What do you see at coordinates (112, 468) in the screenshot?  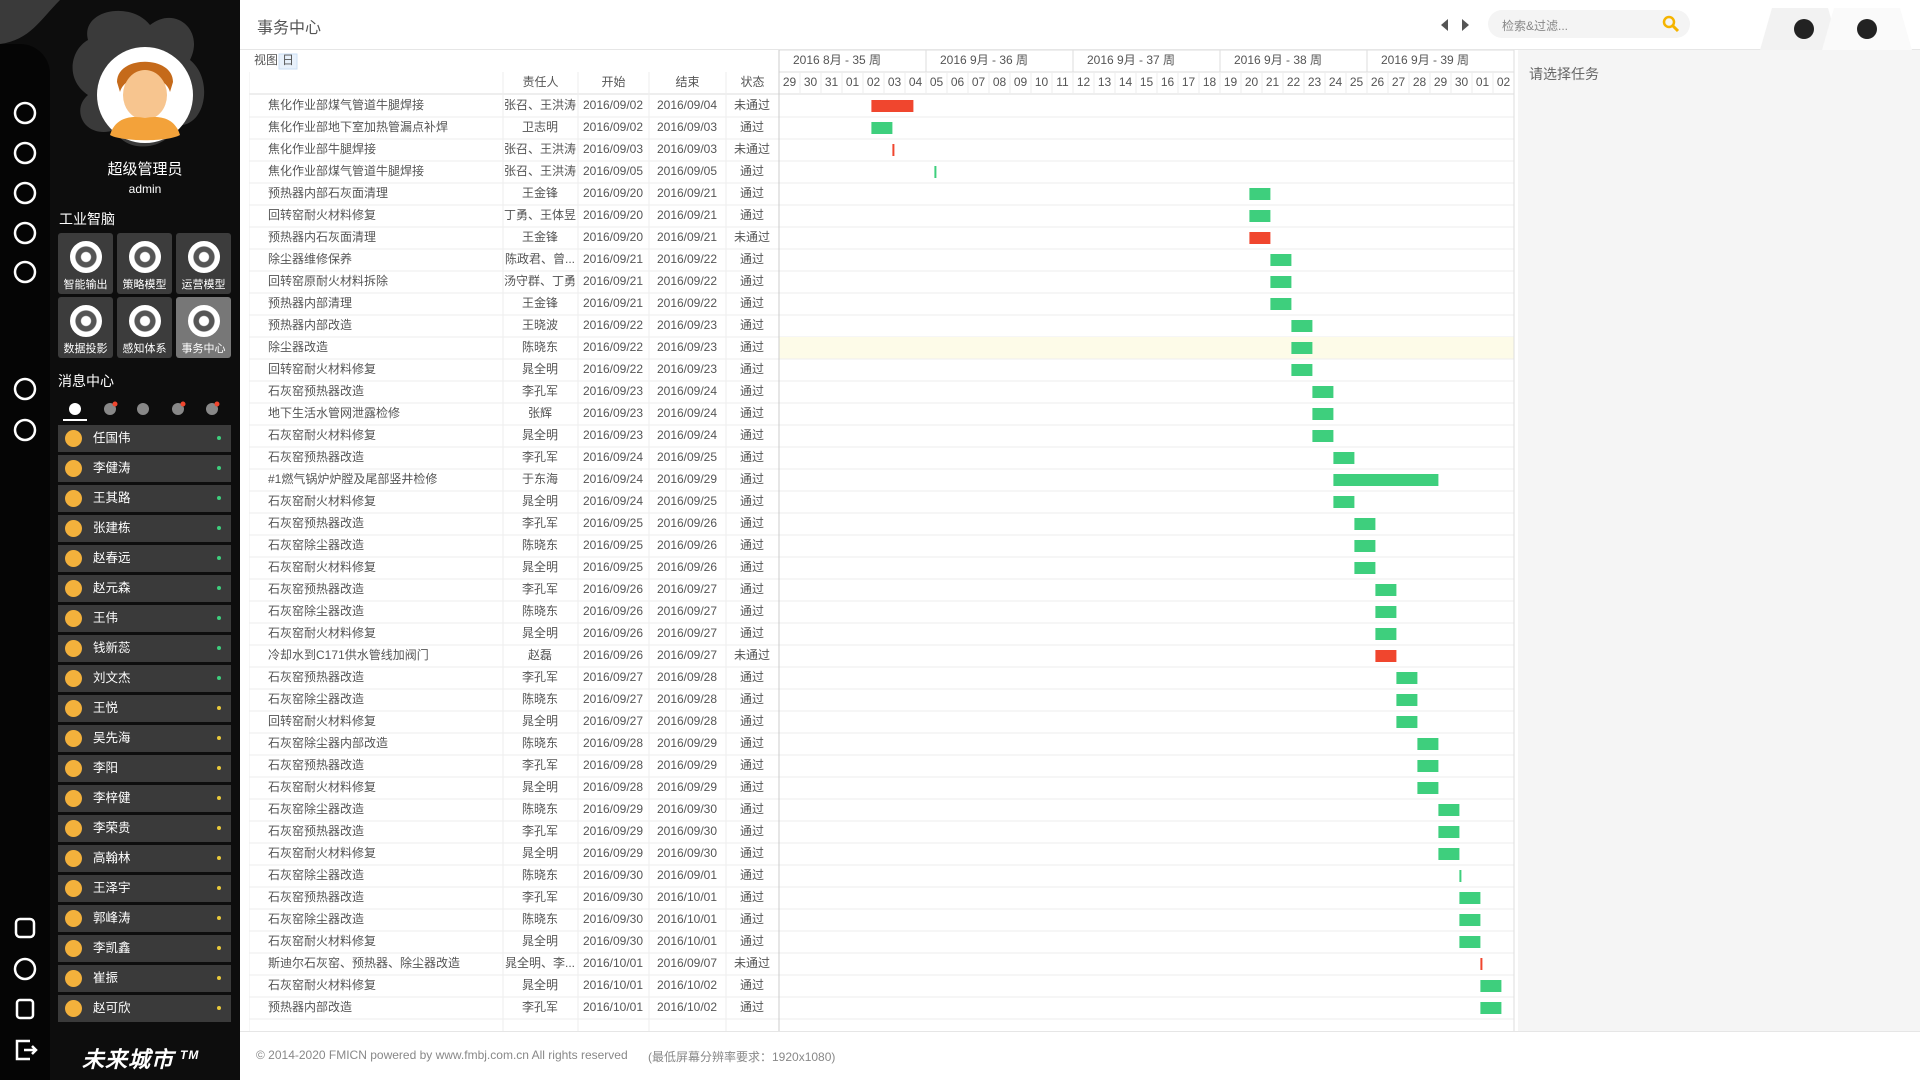 I see `contact-name: 李健涛` at bounding box center [112, 468].